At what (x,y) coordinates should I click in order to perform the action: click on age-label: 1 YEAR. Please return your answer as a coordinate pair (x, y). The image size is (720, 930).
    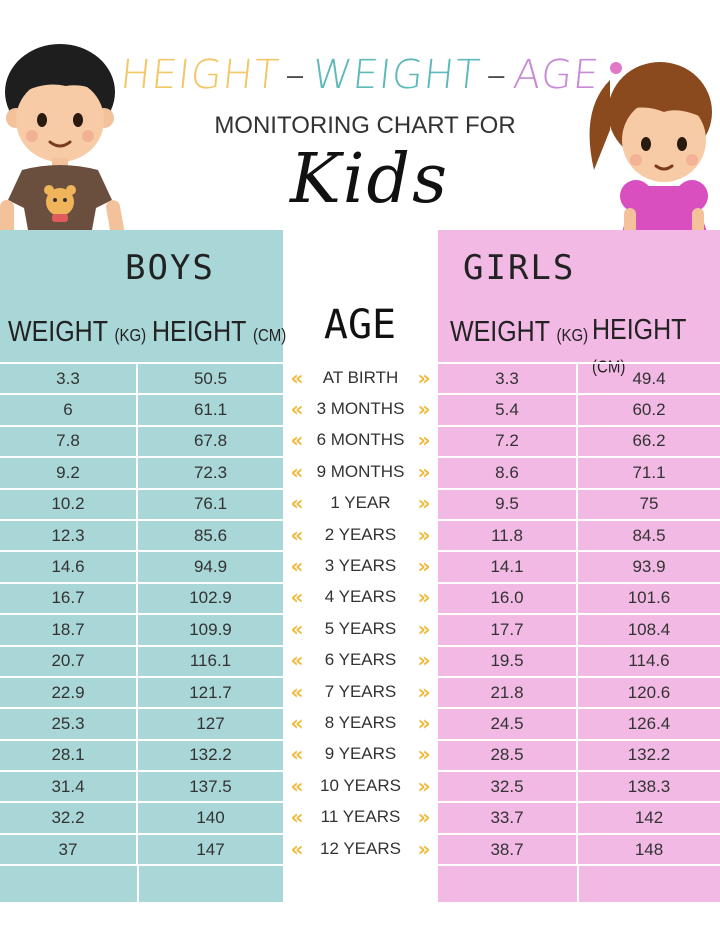
    Looking at the image, I should click on (360, 503).